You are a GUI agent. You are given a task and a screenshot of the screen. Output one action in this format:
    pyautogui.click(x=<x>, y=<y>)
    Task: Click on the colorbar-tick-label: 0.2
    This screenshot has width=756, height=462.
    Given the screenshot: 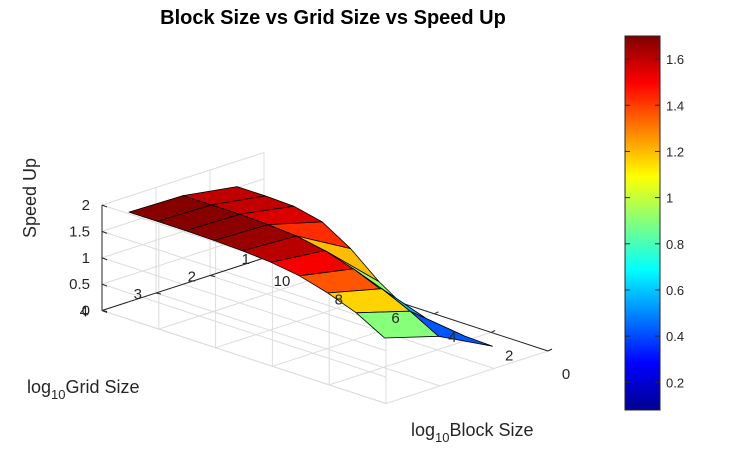 What is the action you would take?
    pyautogui.click(x=675, y=382)
    